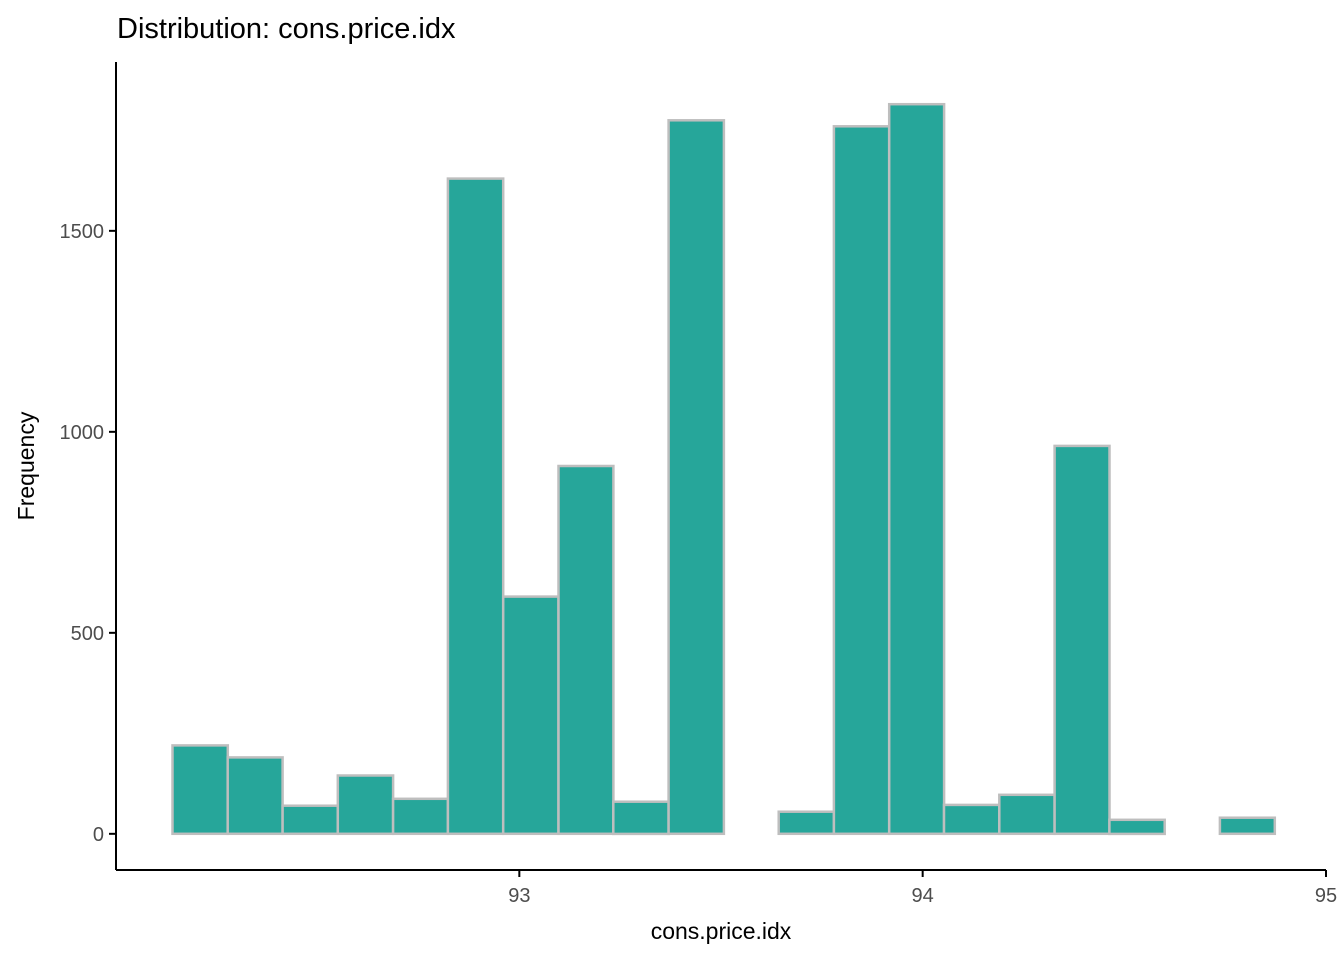 The width and height of the screenshot is (1344, 960). I want to click on x-tick-label: 94, so click(923, 896).